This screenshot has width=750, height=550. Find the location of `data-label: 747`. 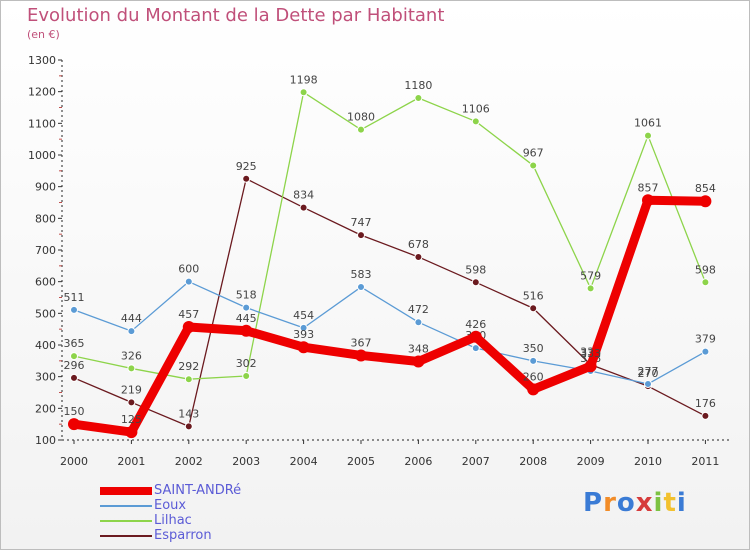

data-label: 747 is located at coordinates (361, 222).